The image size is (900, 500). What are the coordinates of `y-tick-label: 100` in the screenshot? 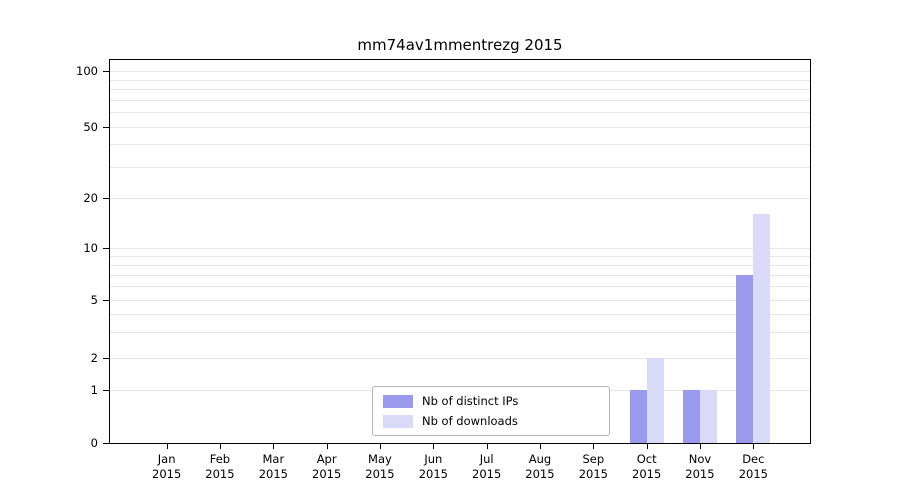 It's located at (87, 71).